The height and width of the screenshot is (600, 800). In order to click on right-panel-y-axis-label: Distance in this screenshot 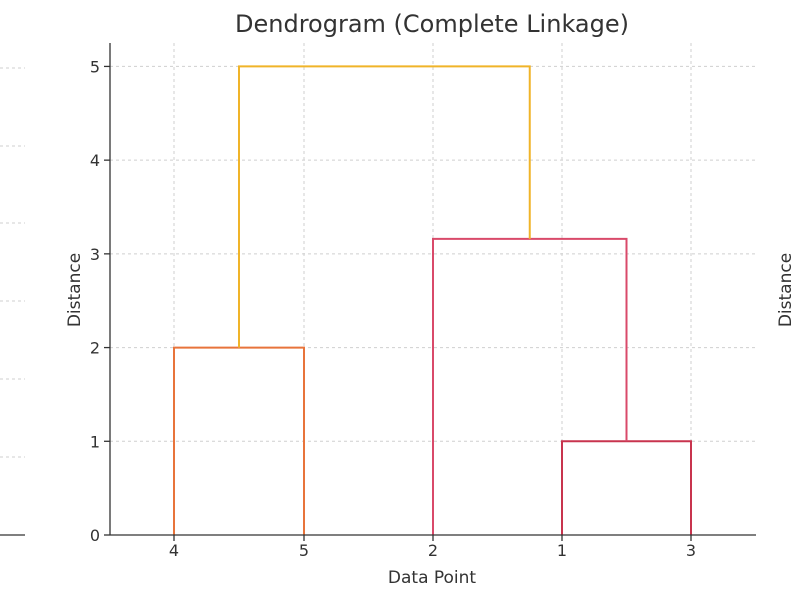, I will do `click(786, 290)`.